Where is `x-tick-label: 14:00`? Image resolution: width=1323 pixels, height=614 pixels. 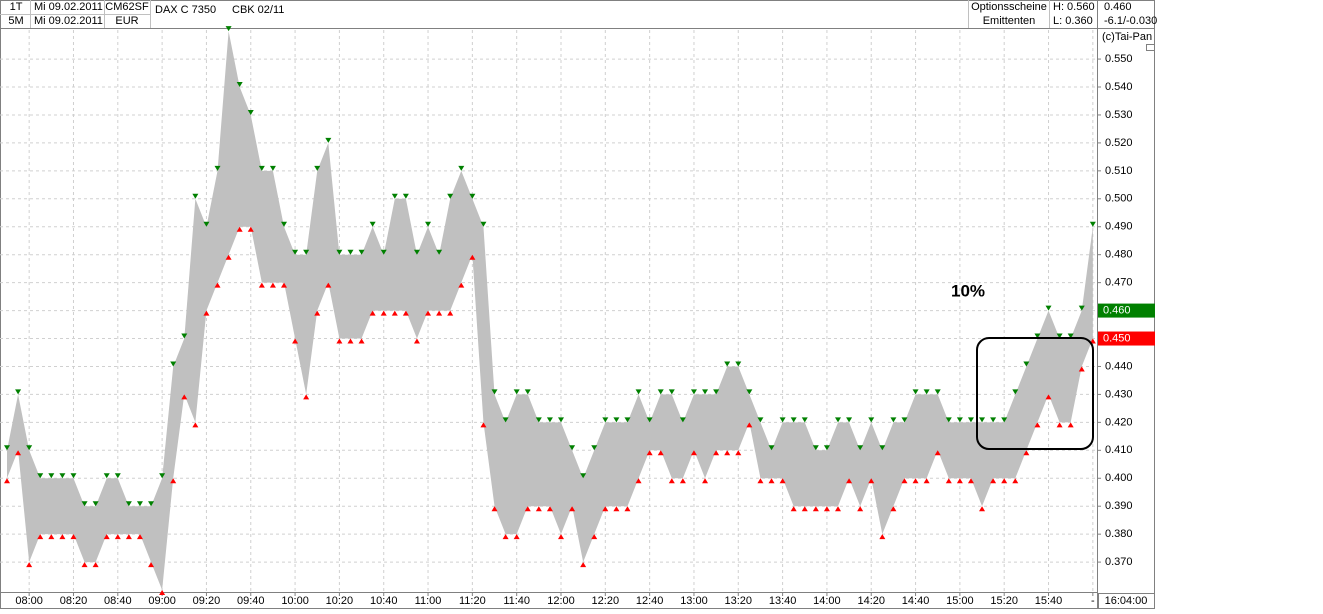
x-tick-label: 14:00 is located at coordinates (827, 601).